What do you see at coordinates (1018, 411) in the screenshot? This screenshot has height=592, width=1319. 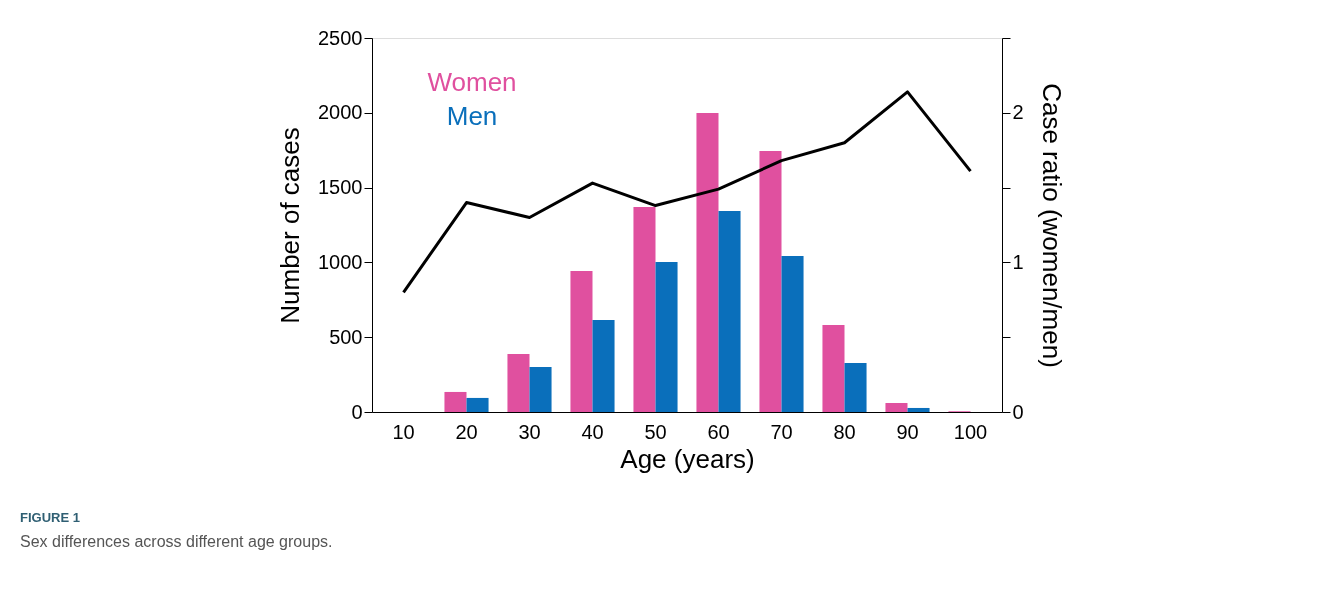 I see `y2-tick-label: 0` at bounding box center [1018, 411].